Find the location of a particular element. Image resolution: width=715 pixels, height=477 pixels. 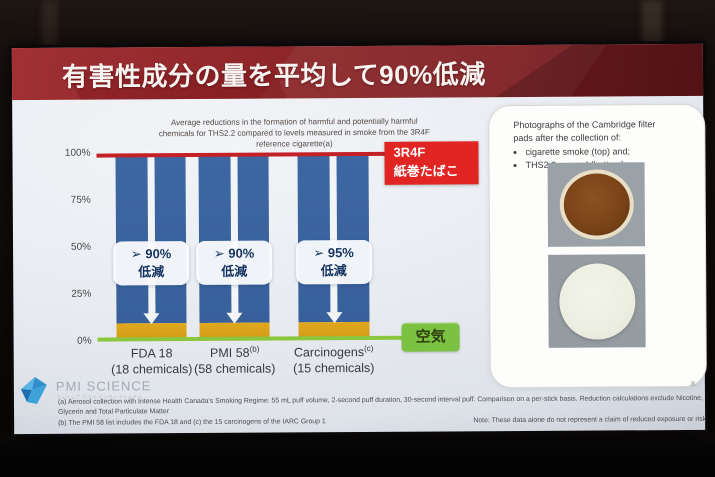

y-tick-50: 50% is located at coordinates (81, 247).